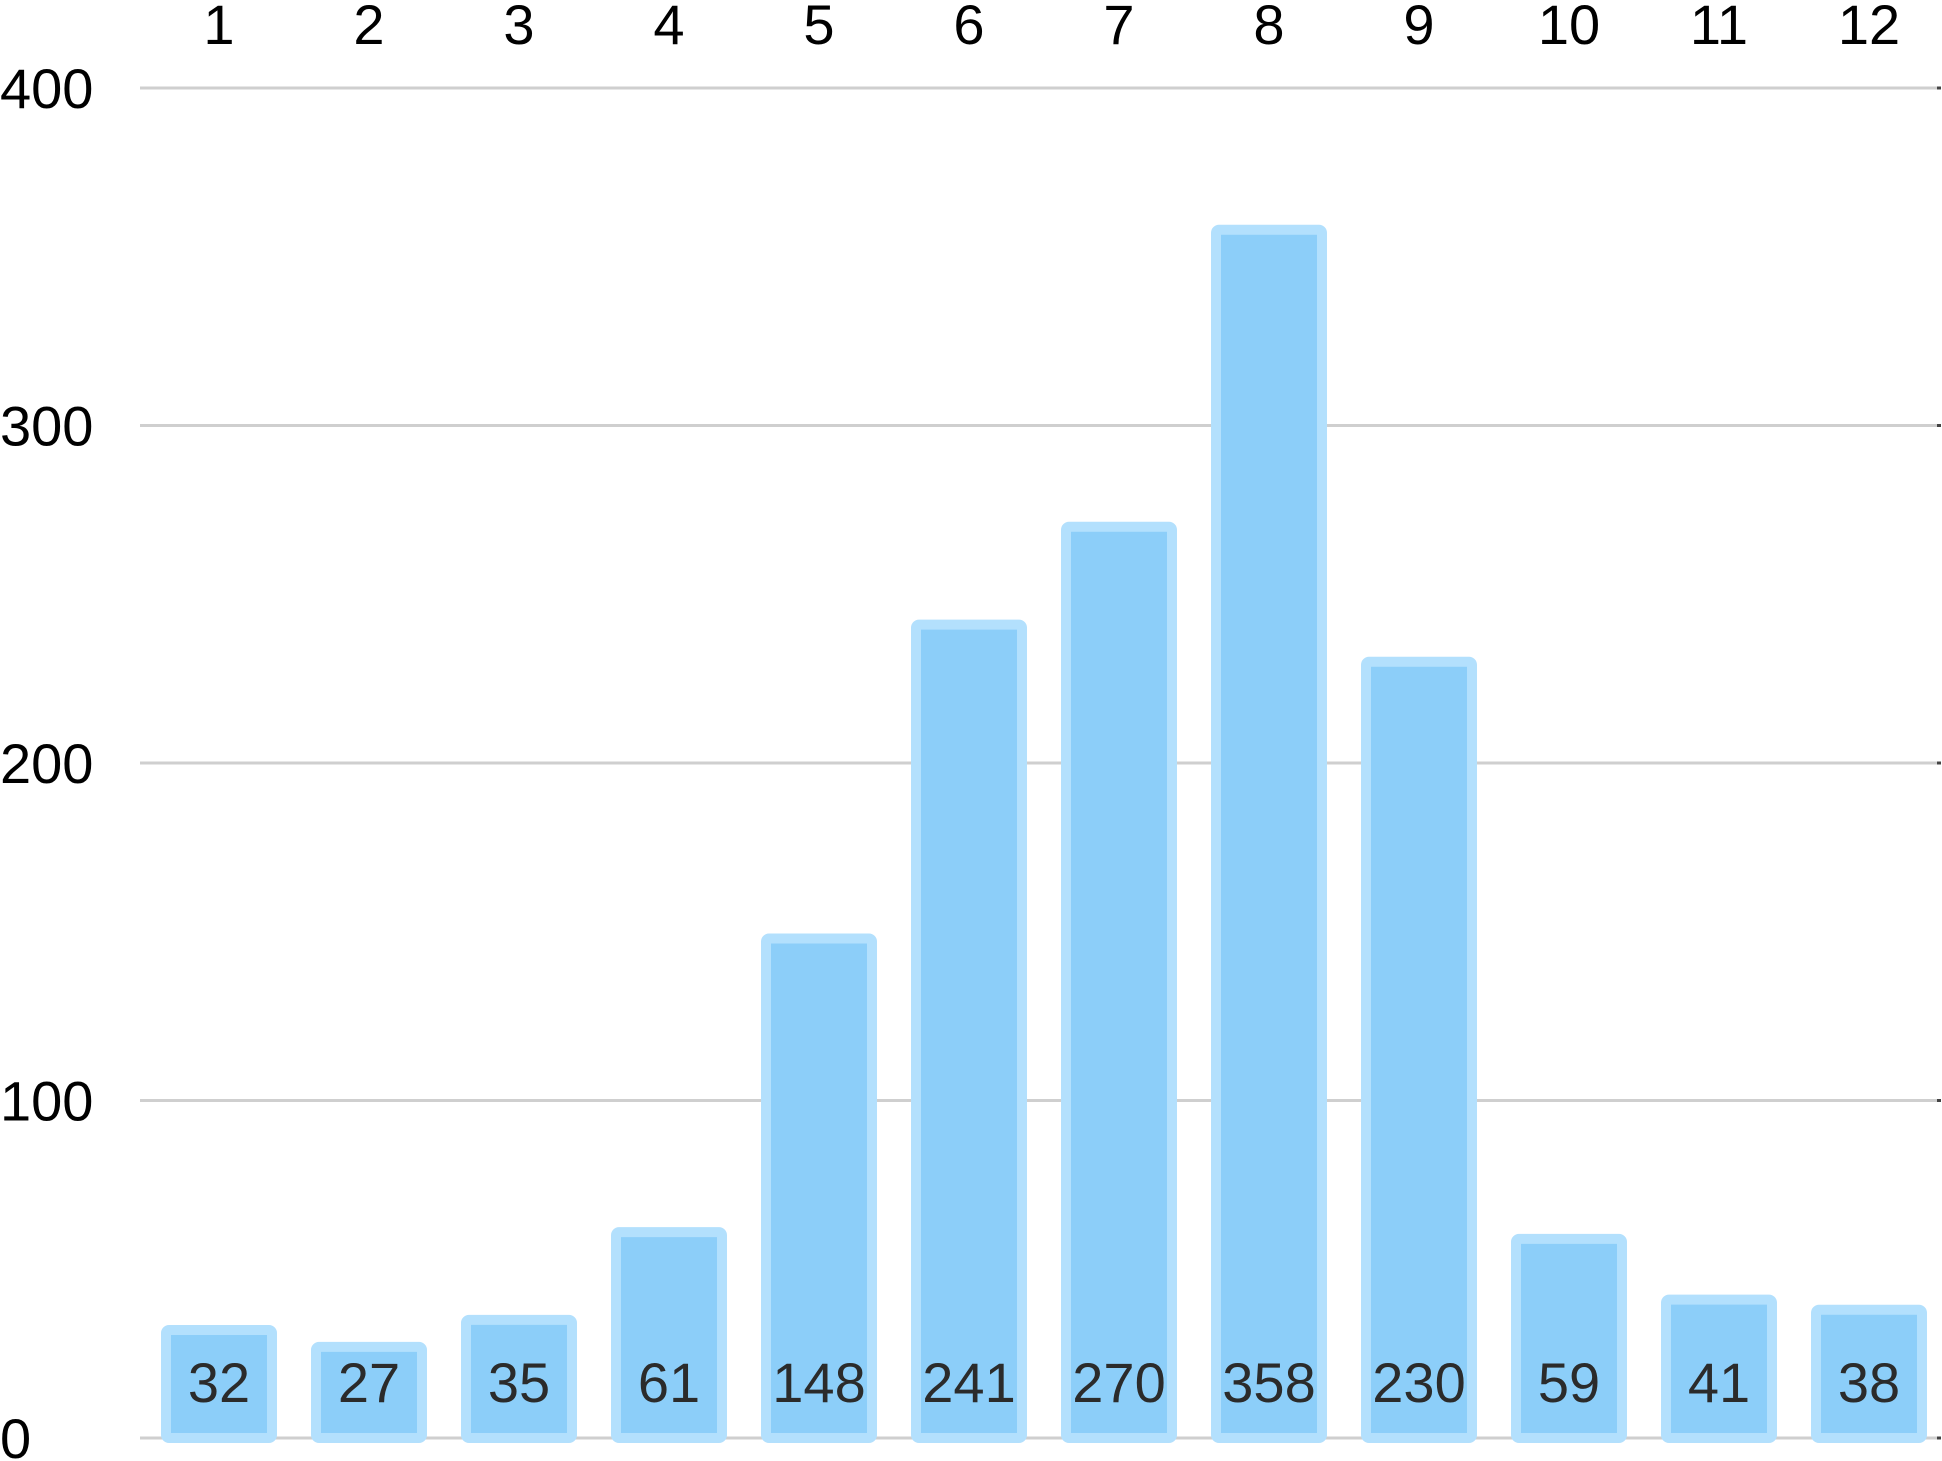 This screenshot has width=1942, height=1461. What do you see at coordinates (519, 1382) in the screenshot?
I see `data-label: 35` at bounding box center [519, 1382].